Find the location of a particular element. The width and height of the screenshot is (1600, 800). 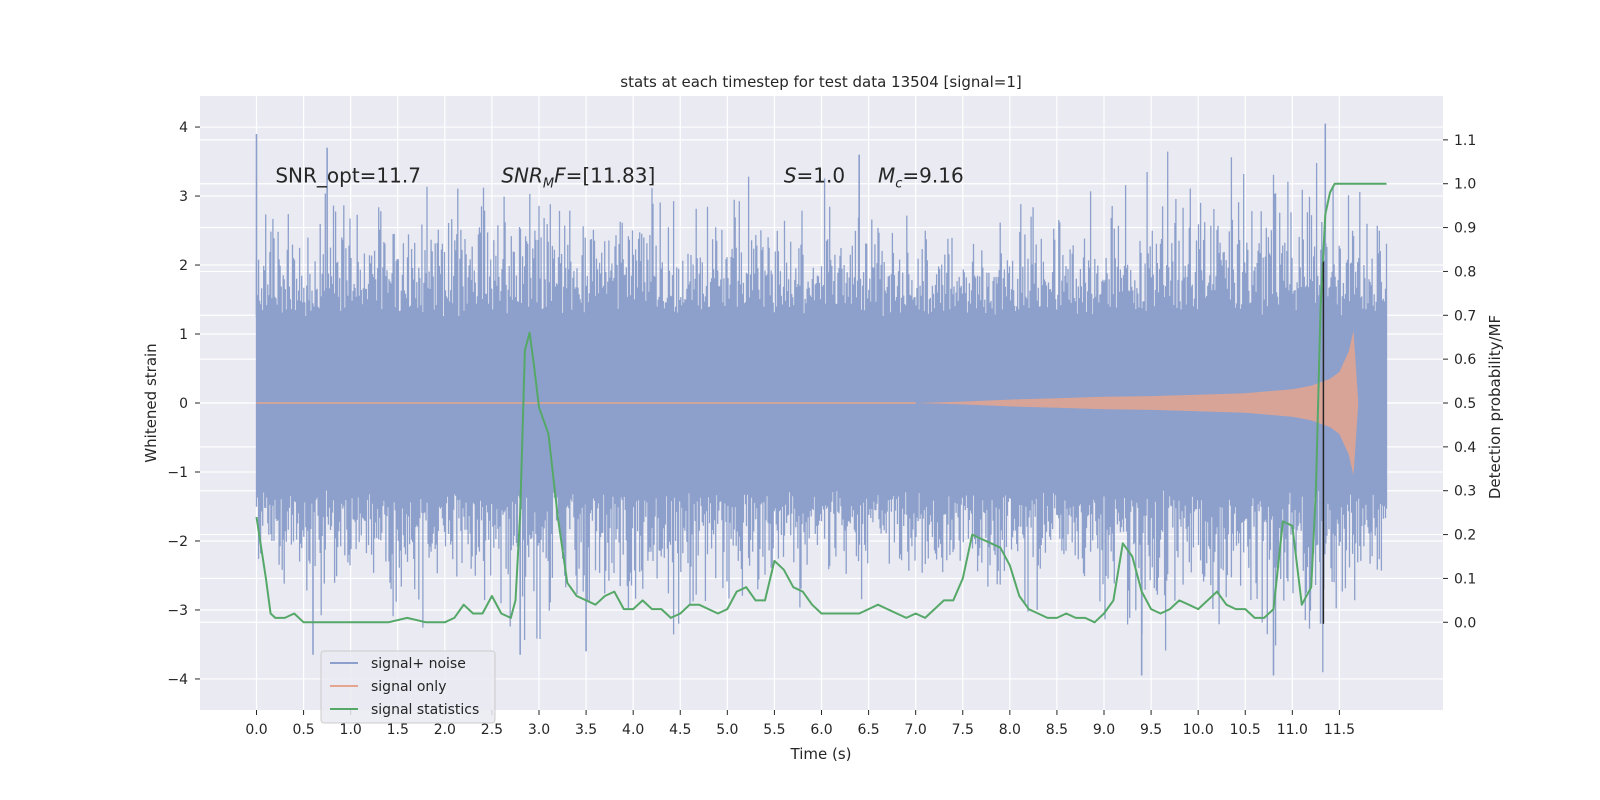

y-right-tick-label-11: 1.1 is located at coordinates (1465, 141).